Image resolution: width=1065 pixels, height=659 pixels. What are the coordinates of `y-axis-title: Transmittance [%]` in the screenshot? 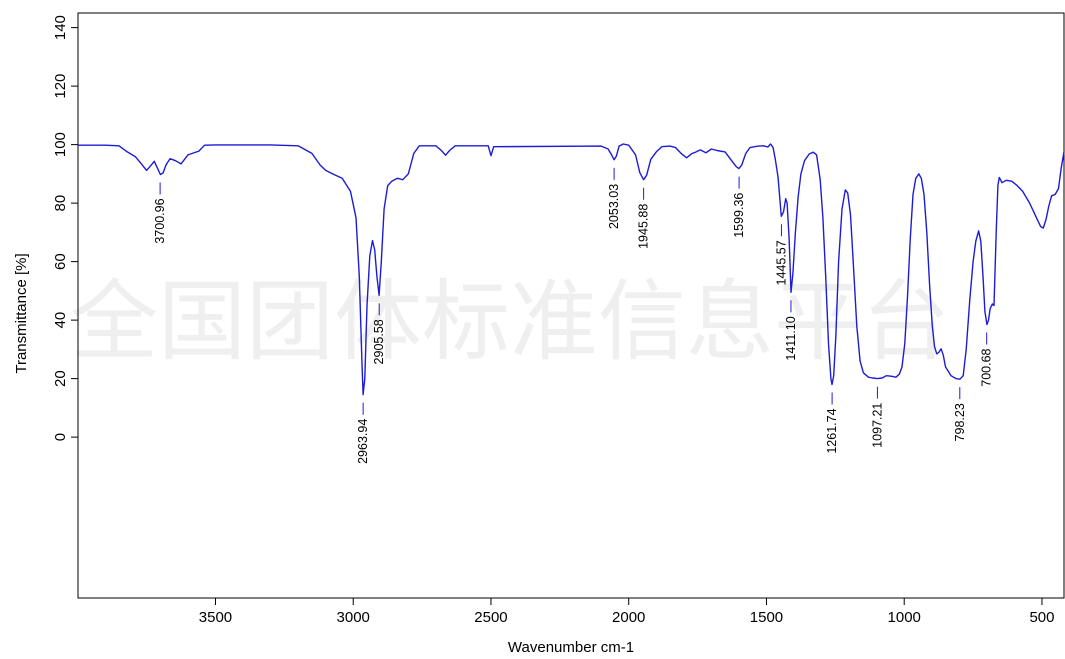 It's located at (21, 313).